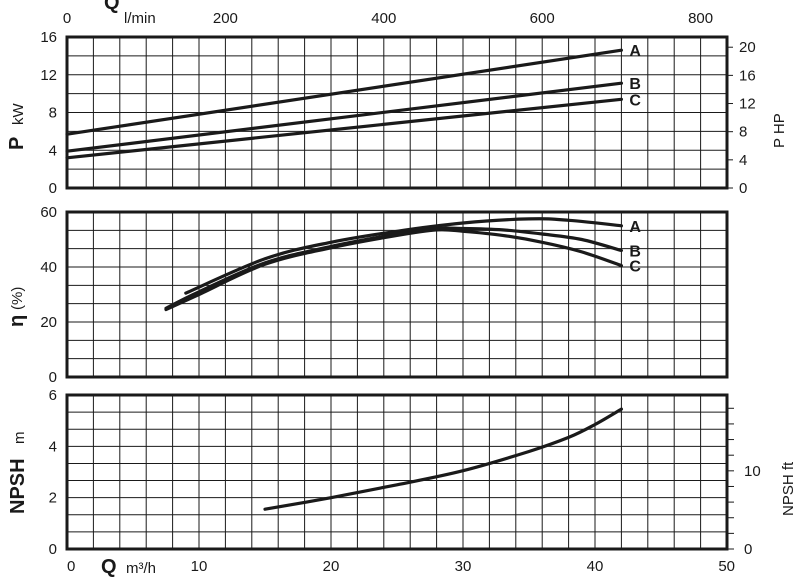  What do you see at coordinates (53, 113) in the screenshot?
I see `y-tick-label: 8` at bounding box center [53, 113].